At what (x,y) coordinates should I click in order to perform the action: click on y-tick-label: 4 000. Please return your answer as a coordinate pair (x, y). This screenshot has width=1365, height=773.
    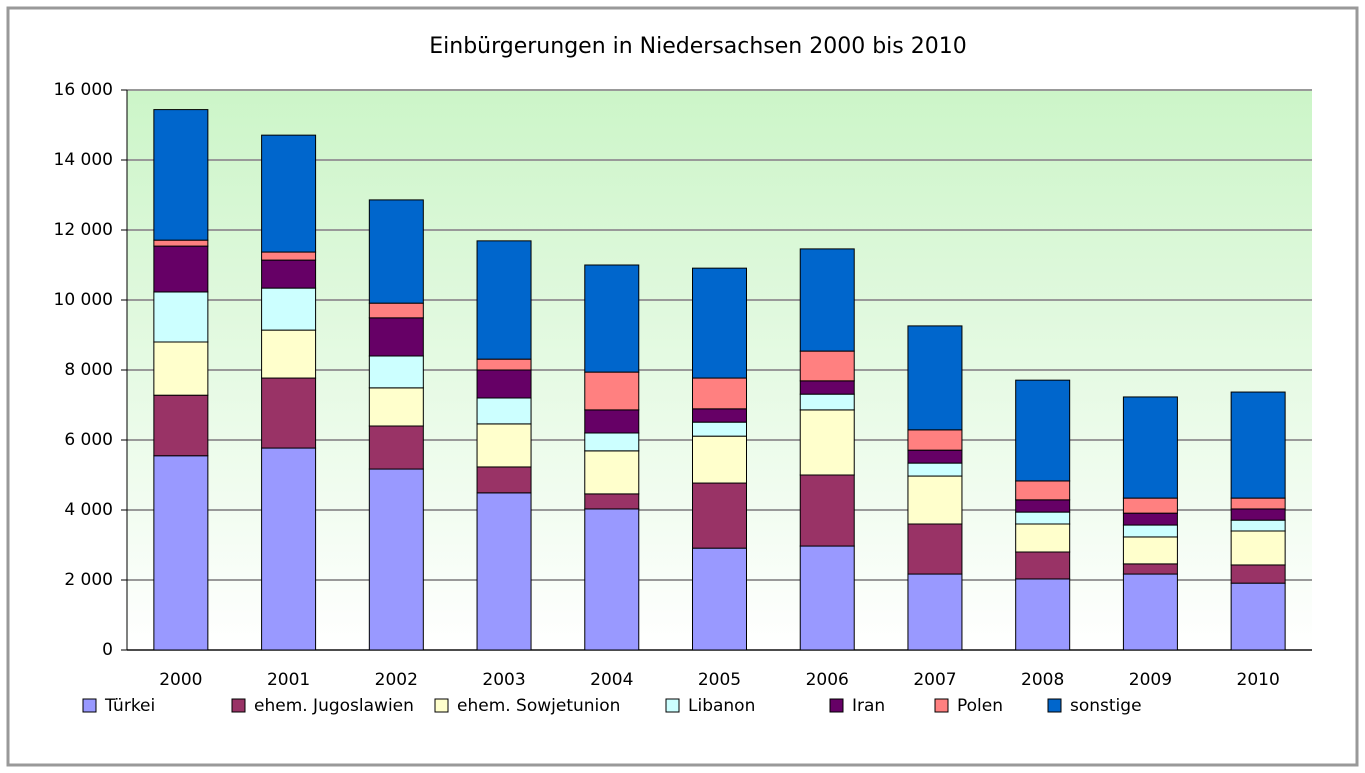
    Looking at the image, I should click on (88, 510).